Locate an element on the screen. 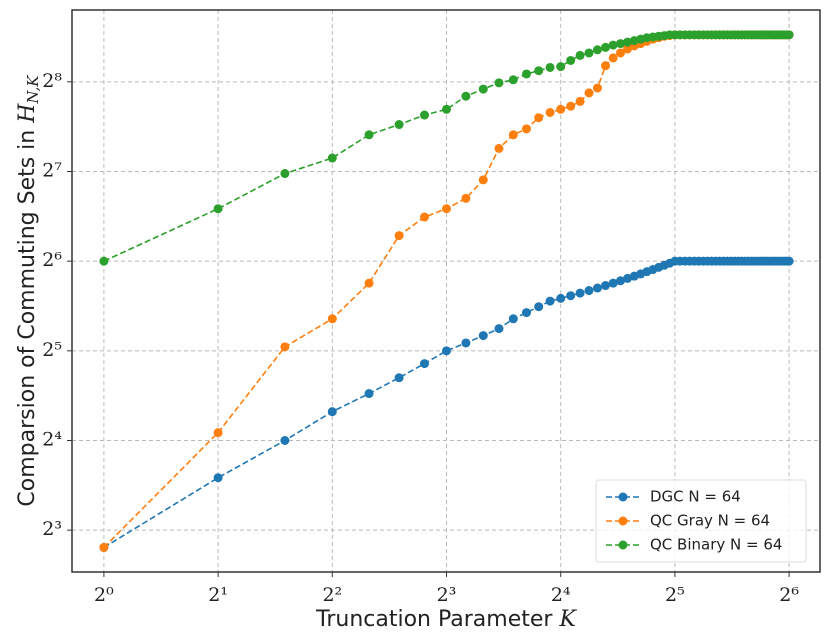 The image size is (830, 643). x-tick-label: 2² is located at coordinates (332, 595).